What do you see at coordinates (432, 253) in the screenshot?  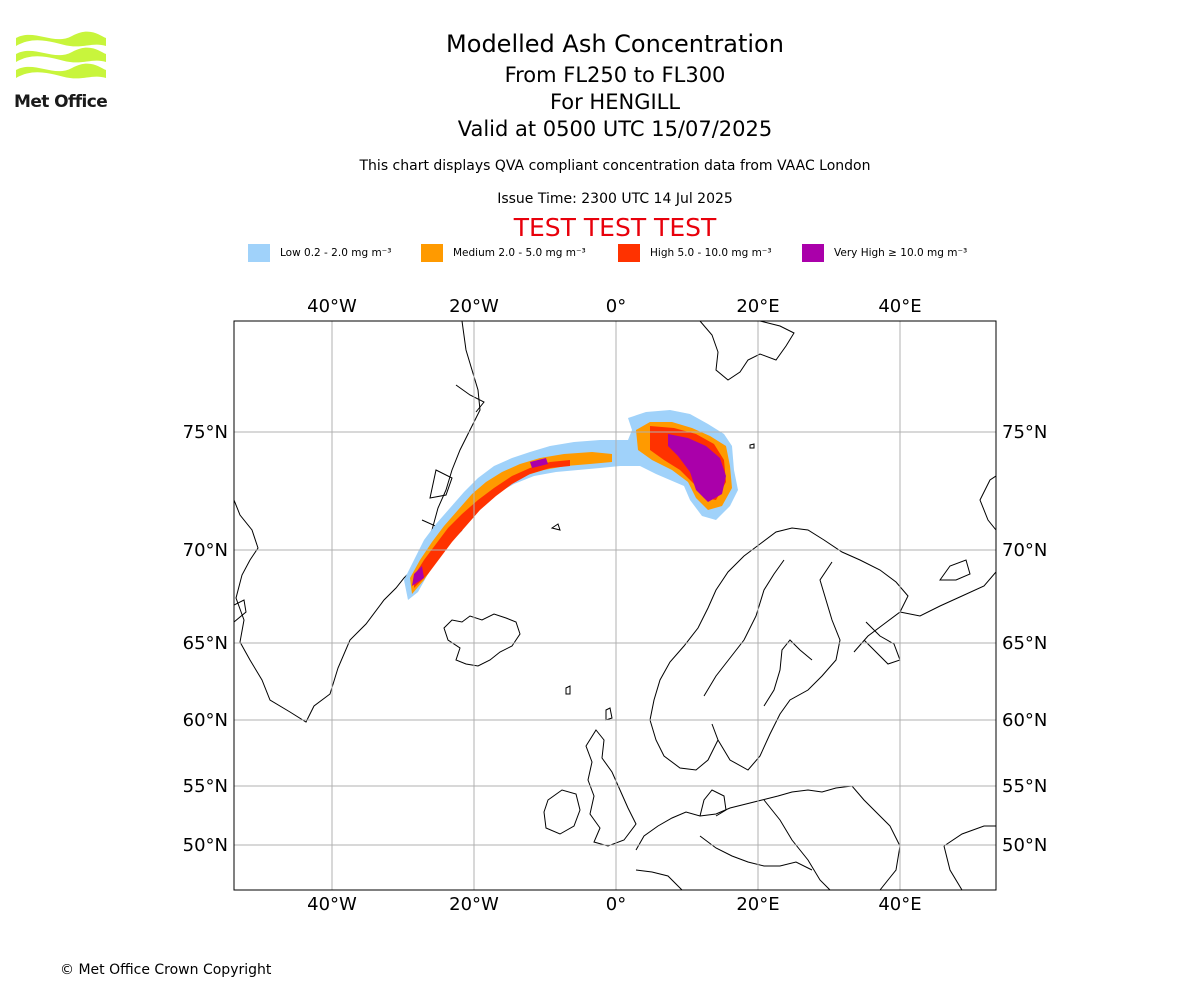 I see `legend-swatch-medium` at bounding box center [432, 253].